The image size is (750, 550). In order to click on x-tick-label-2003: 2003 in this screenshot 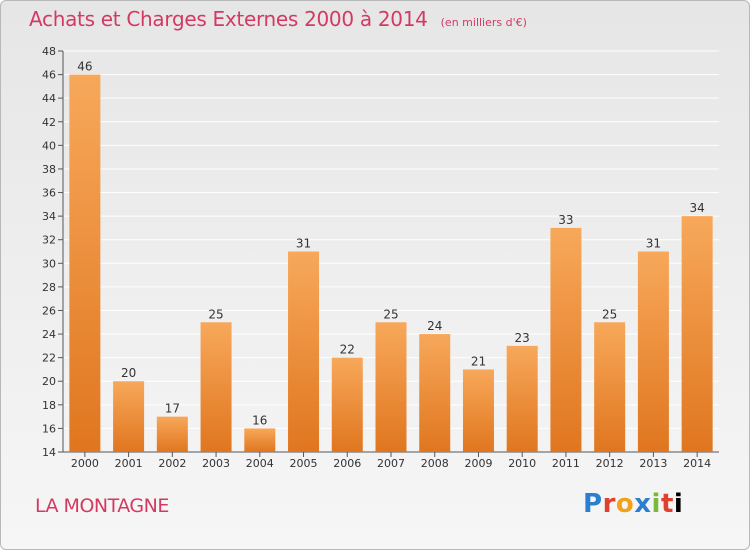, I will do `click(216, 463)`.